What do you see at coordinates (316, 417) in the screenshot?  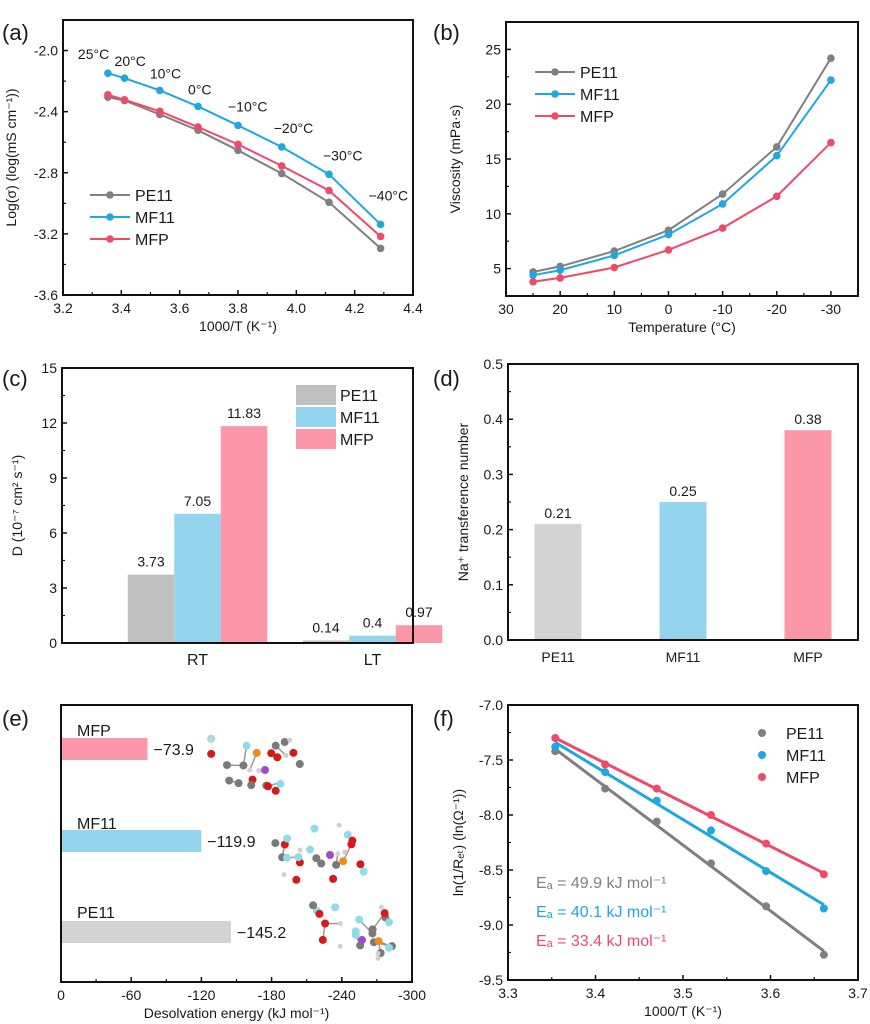 I see `legend-swatch-MF11` at bounding box center [316, 417].